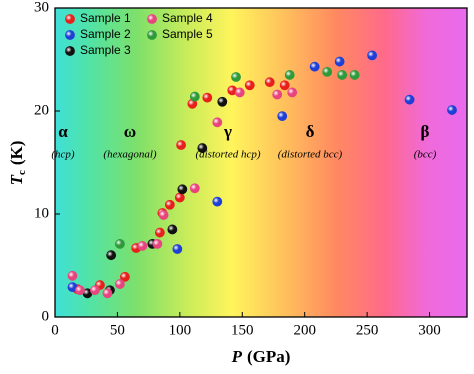 This screenshot has height=374, width=474. What do you see at coordinates (268, 356) in the screenshot?
I see `x-label-unit: (GPa)` at bounding box center [268, 356].